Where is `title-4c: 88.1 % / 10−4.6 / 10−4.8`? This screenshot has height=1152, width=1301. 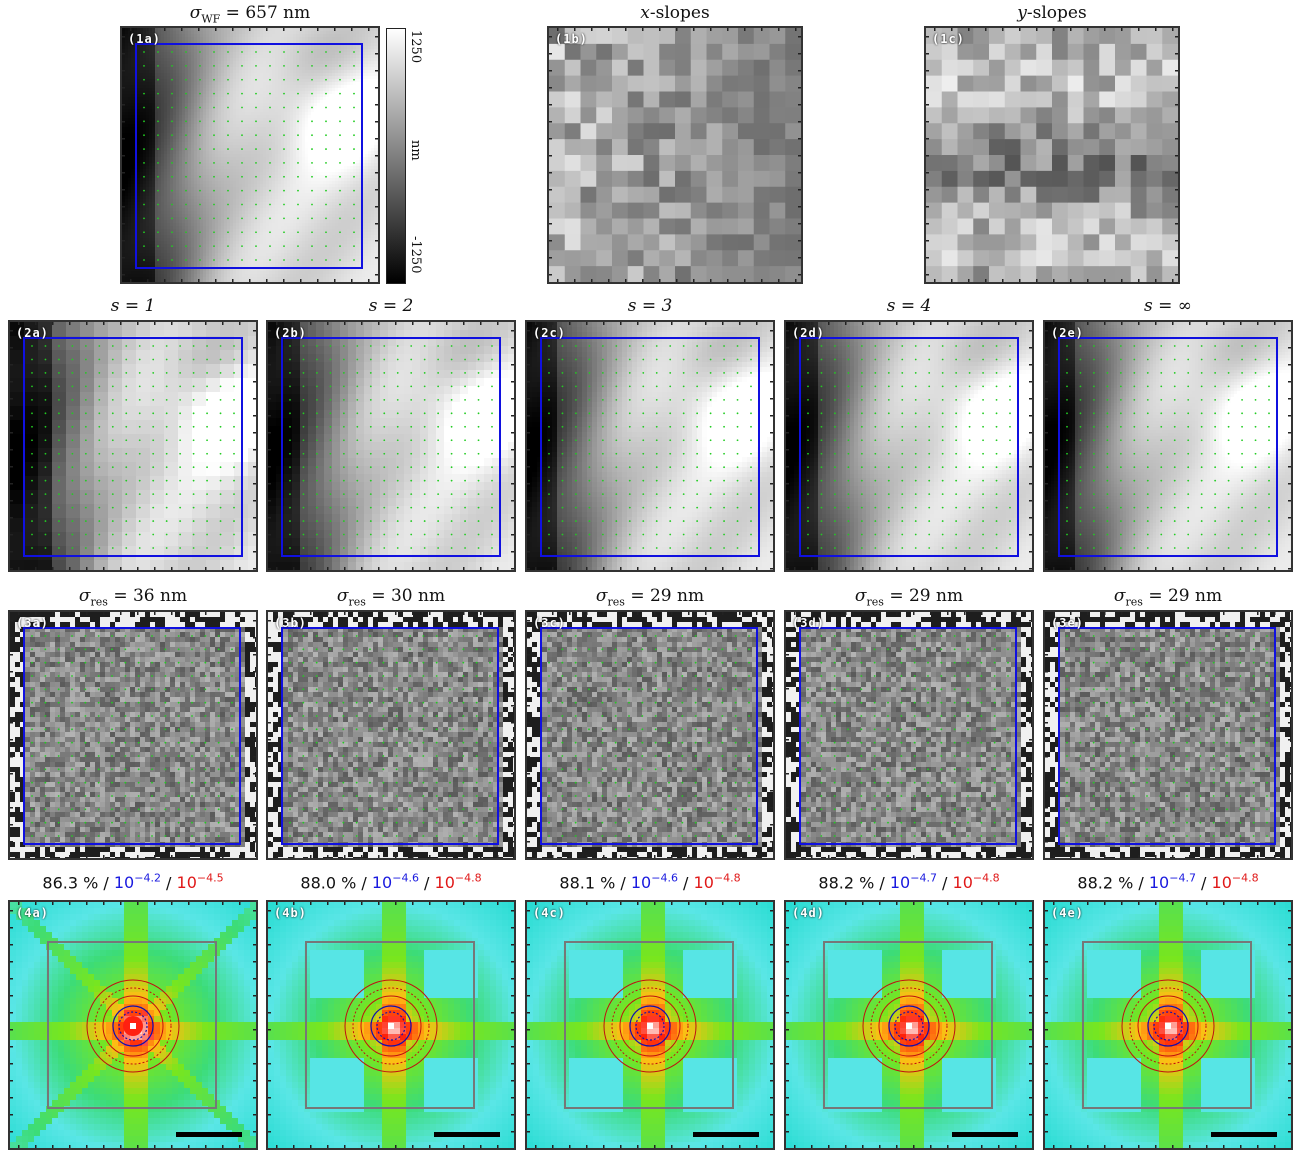 title-4c: 88.1 % / 10−4.6 / 10−4.8 is located at coordinates (650, 882).